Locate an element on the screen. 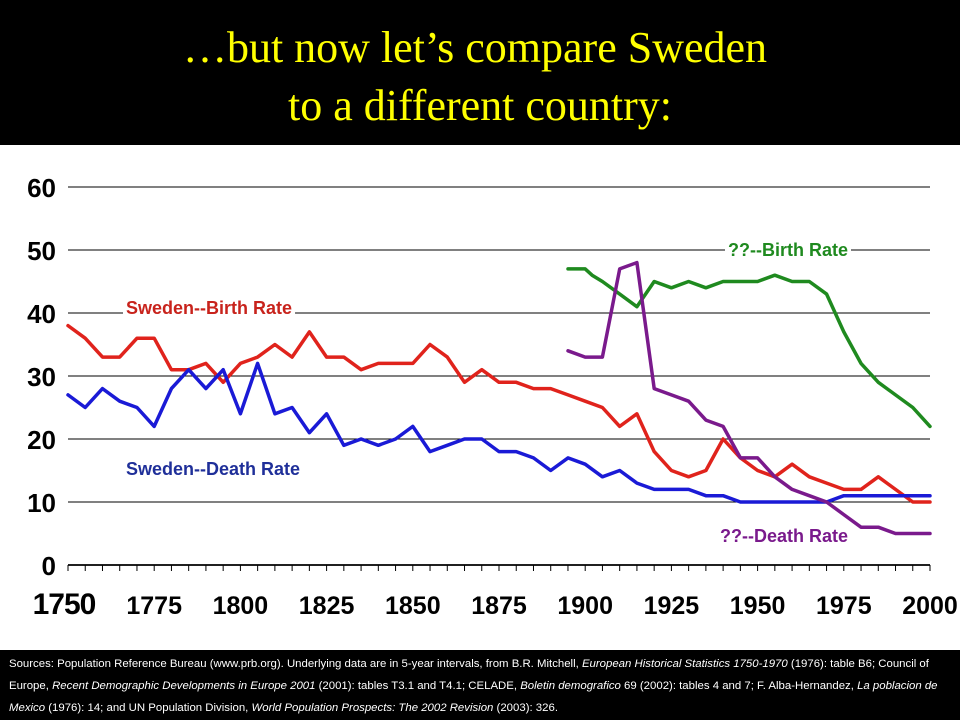  label-other-death-rate-background is located at coordinates (783, 536).